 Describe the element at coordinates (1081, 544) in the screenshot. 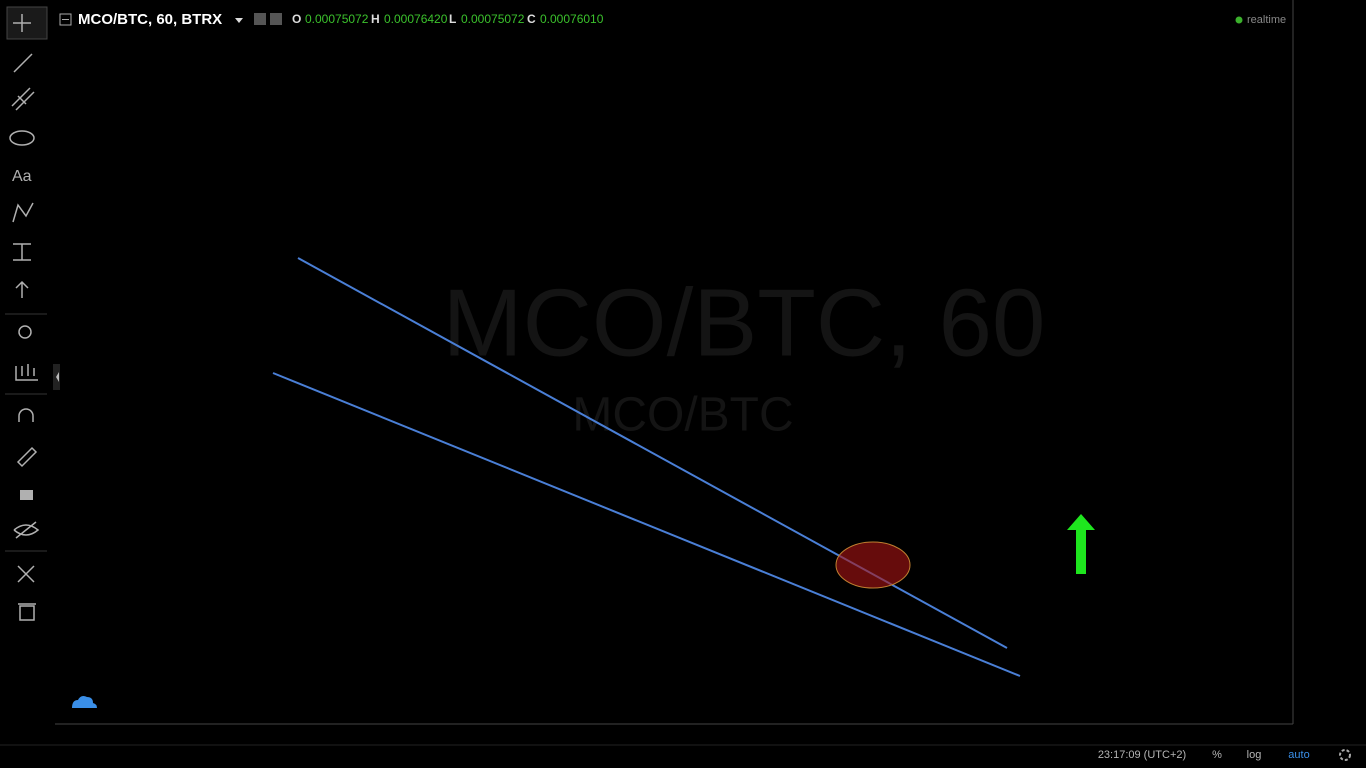

I see `up-arrow` at that location.